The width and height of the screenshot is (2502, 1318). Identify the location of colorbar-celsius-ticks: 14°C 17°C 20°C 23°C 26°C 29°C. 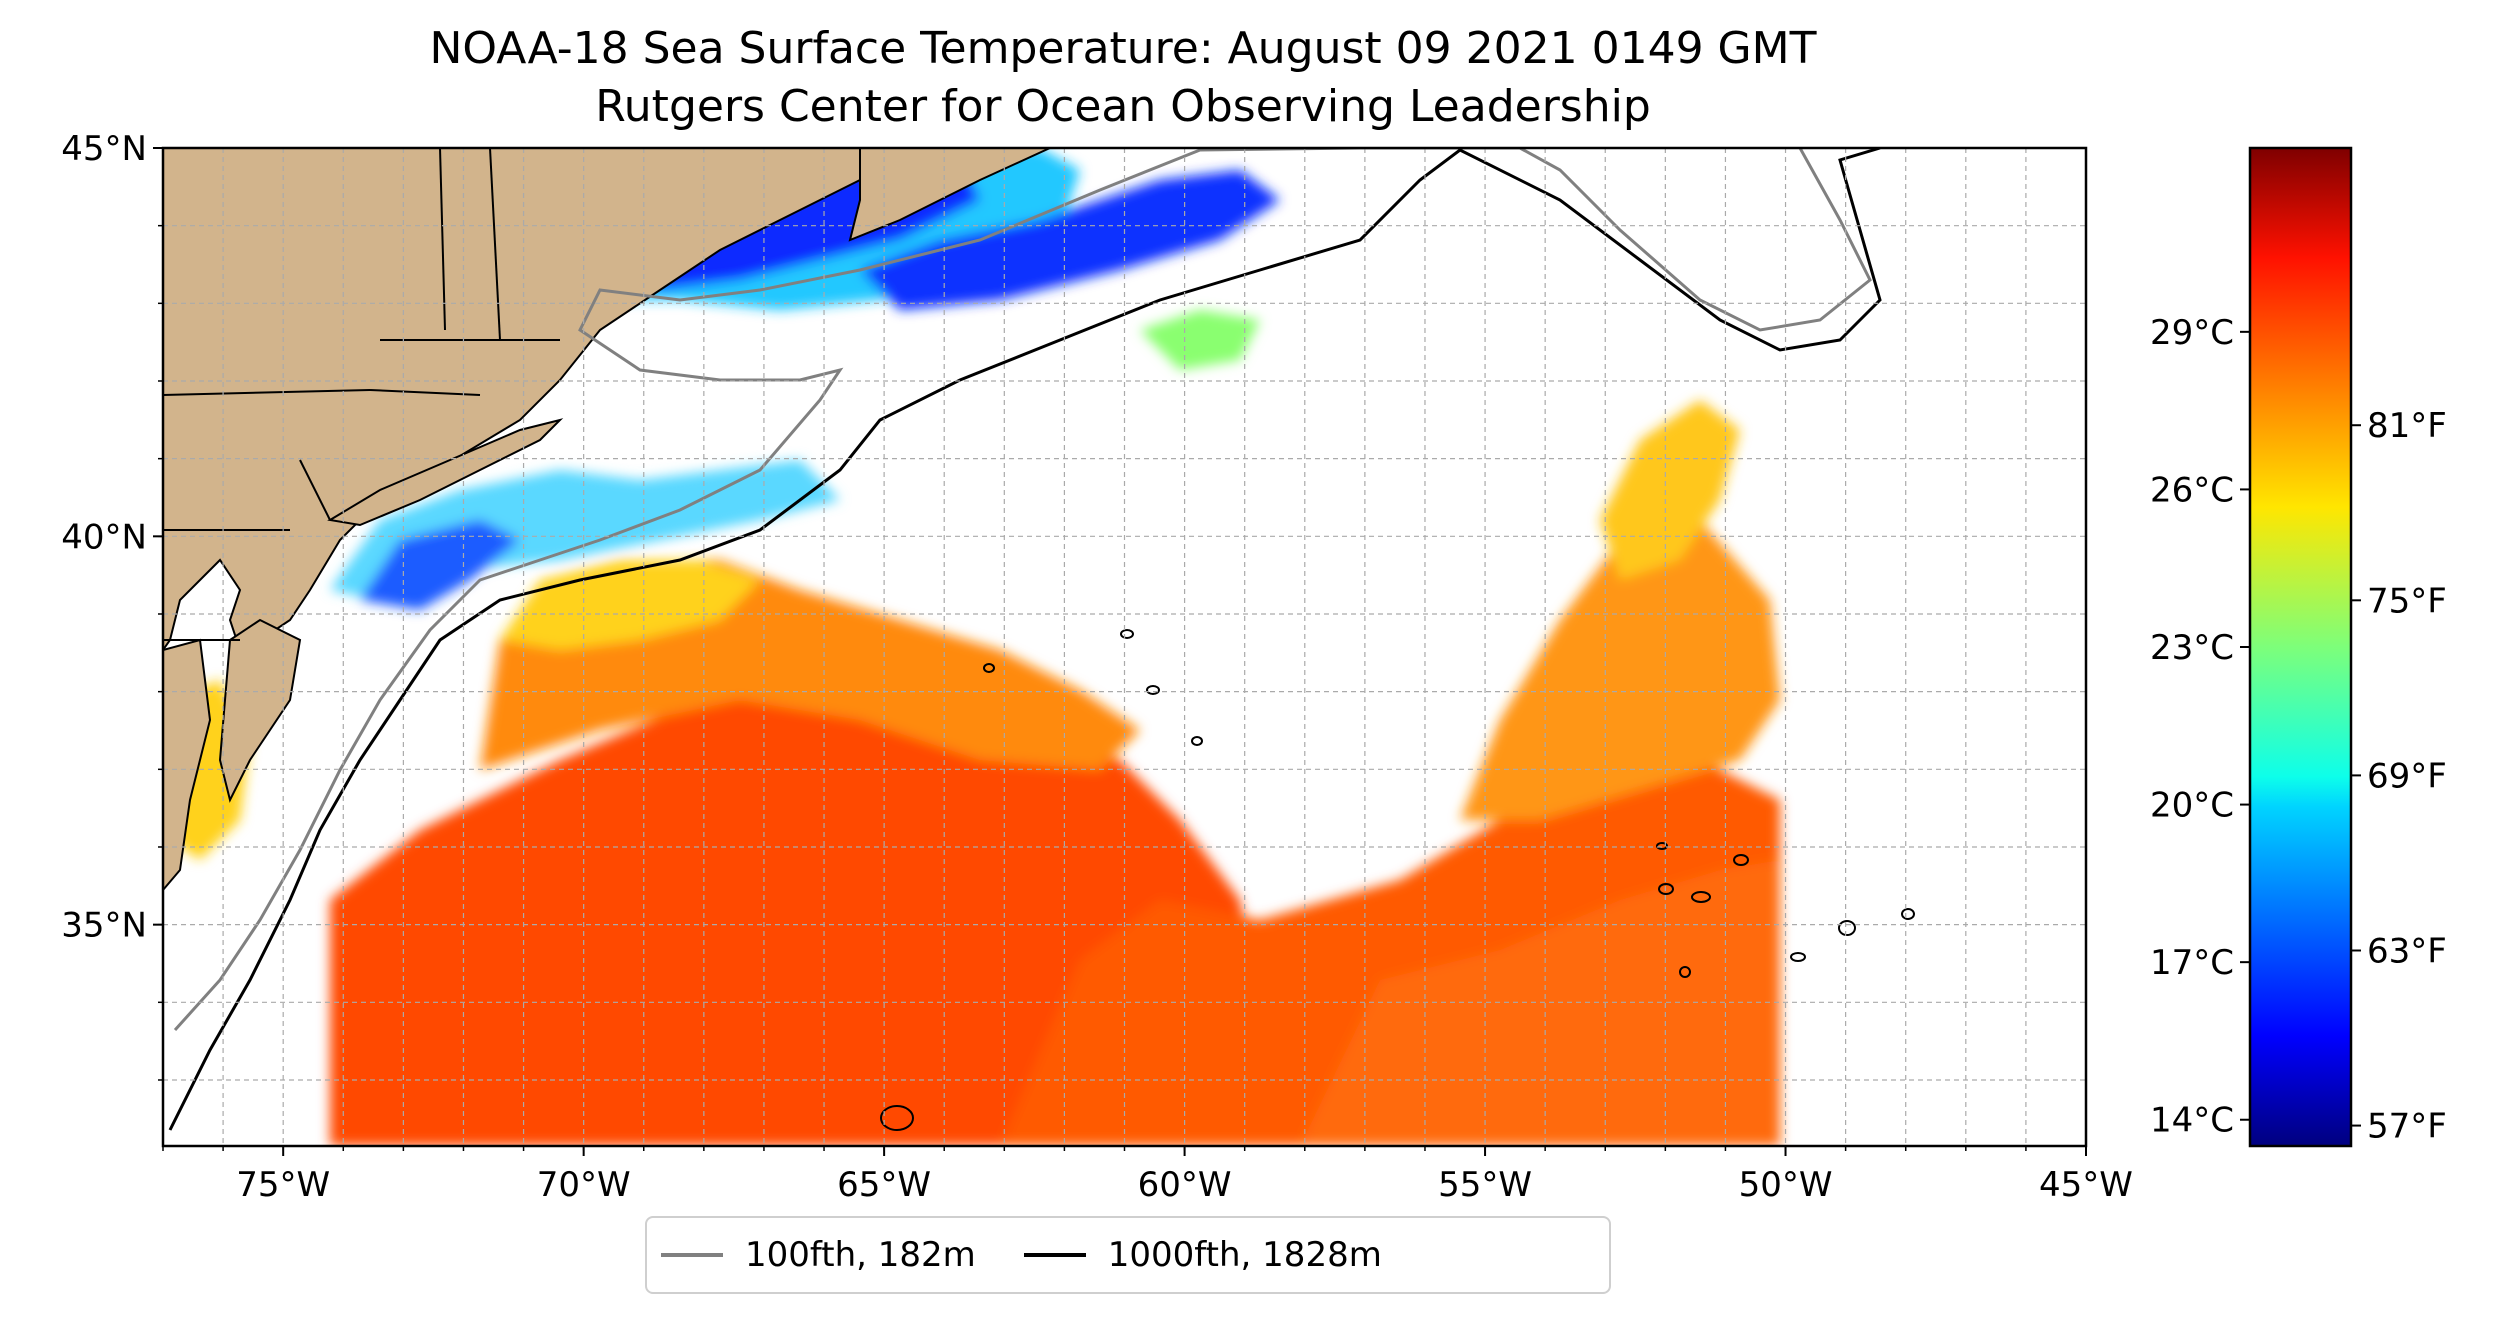
(2200, 727).